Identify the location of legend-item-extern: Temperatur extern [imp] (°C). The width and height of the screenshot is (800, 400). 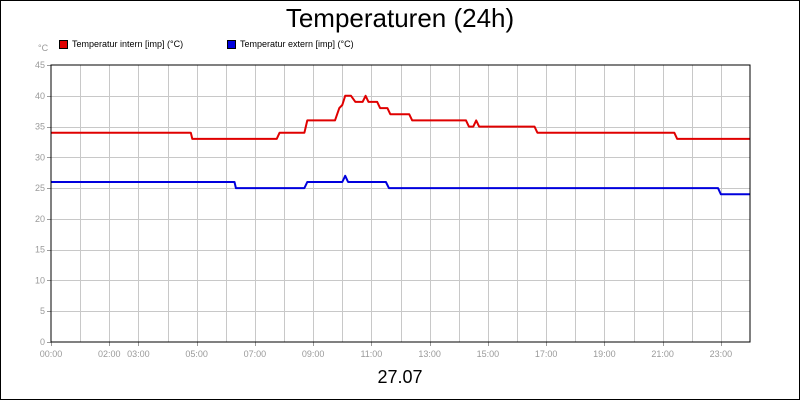
(290, 44).